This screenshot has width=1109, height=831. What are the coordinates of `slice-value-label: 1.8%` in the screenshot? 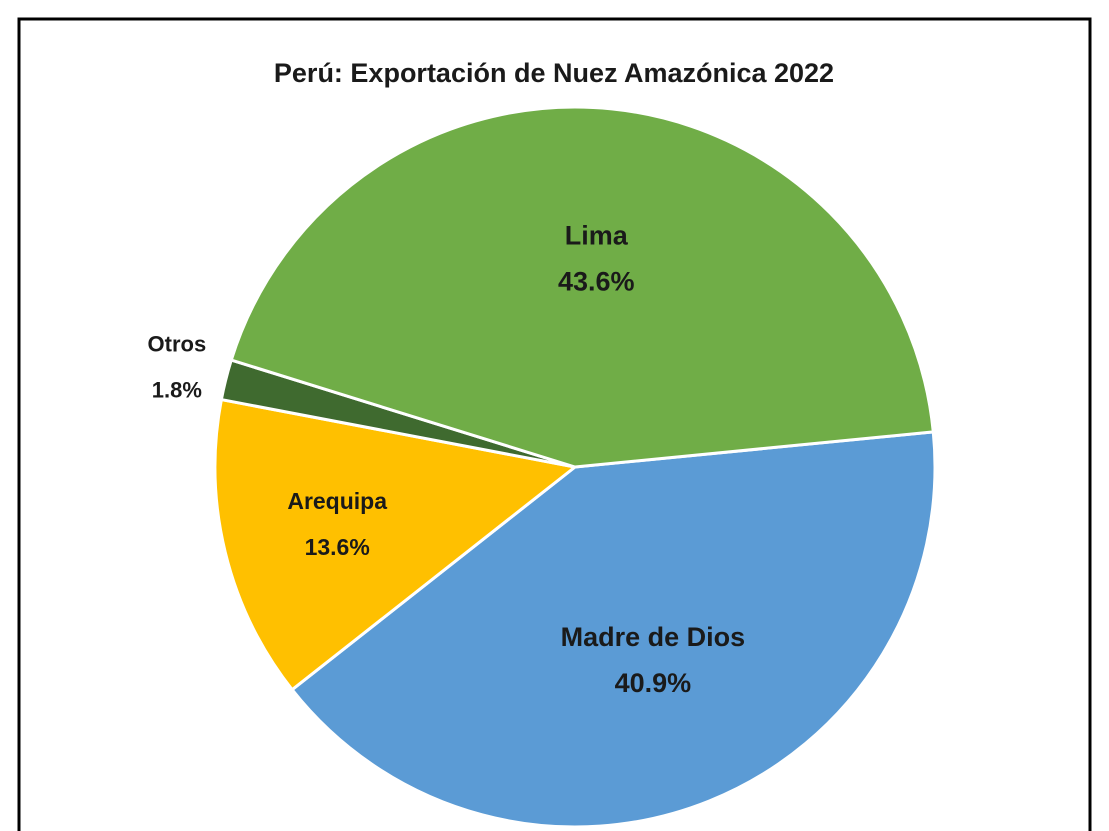 It's located at (177, 389).